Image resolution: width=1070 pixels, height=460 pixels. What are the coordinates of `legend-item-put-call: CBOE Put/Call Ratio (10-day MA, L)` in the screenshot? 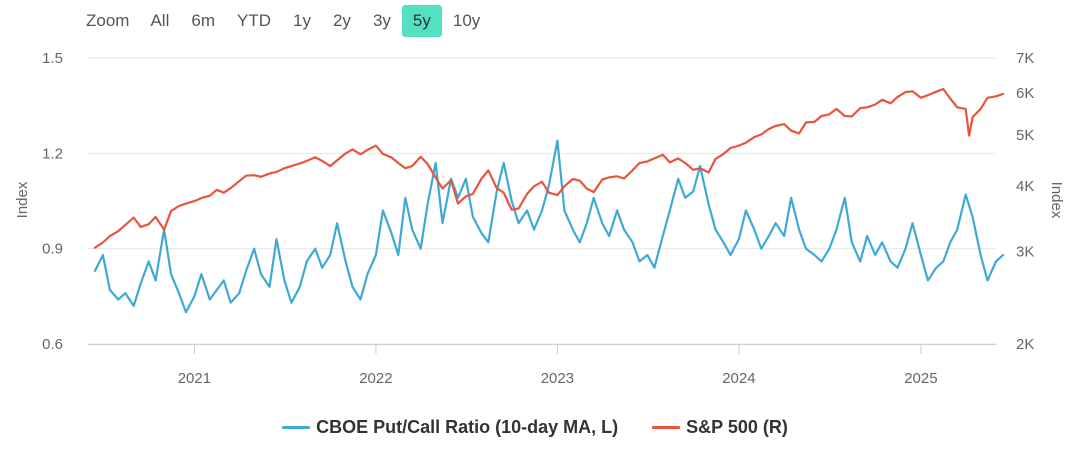 It's located at (450, 427).